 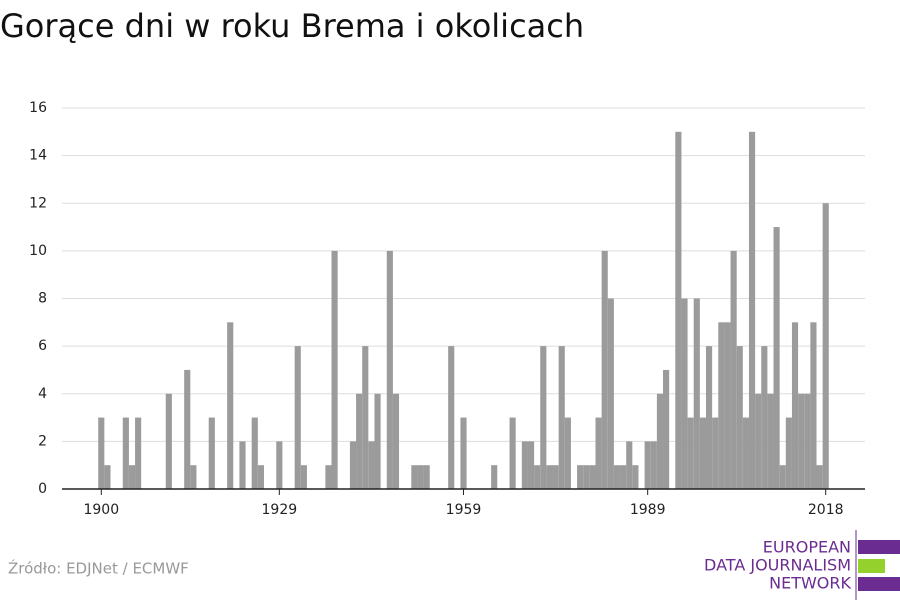 What do you see at coordinates (810, 583) in the screenshot?
I see `logo-text: NETWORK` at bounding box center [810, 583].